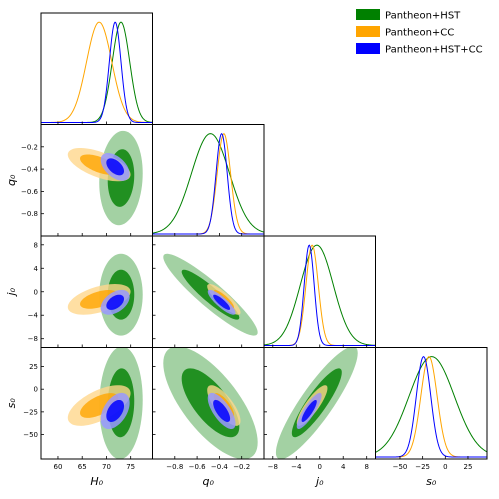 The width and height of the screenshot is (499, 499). What do you see at coordinates (11, 292) in the screenshot?
I see `y-axis-label-j0: j₀` at bounding box center [11, 292].